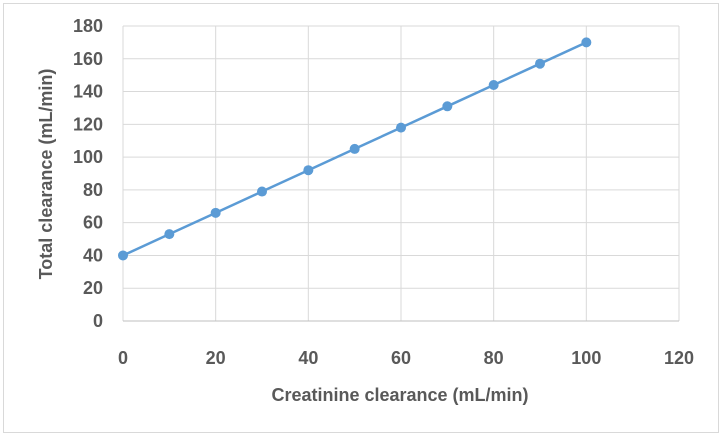 The height and width of the screenshot is (438, 724). What do you see at coordinates (46, 174) in the screenshot?
I see `y-axis-title: Total clearance (mL/min)` at bounding box center [46, 174].